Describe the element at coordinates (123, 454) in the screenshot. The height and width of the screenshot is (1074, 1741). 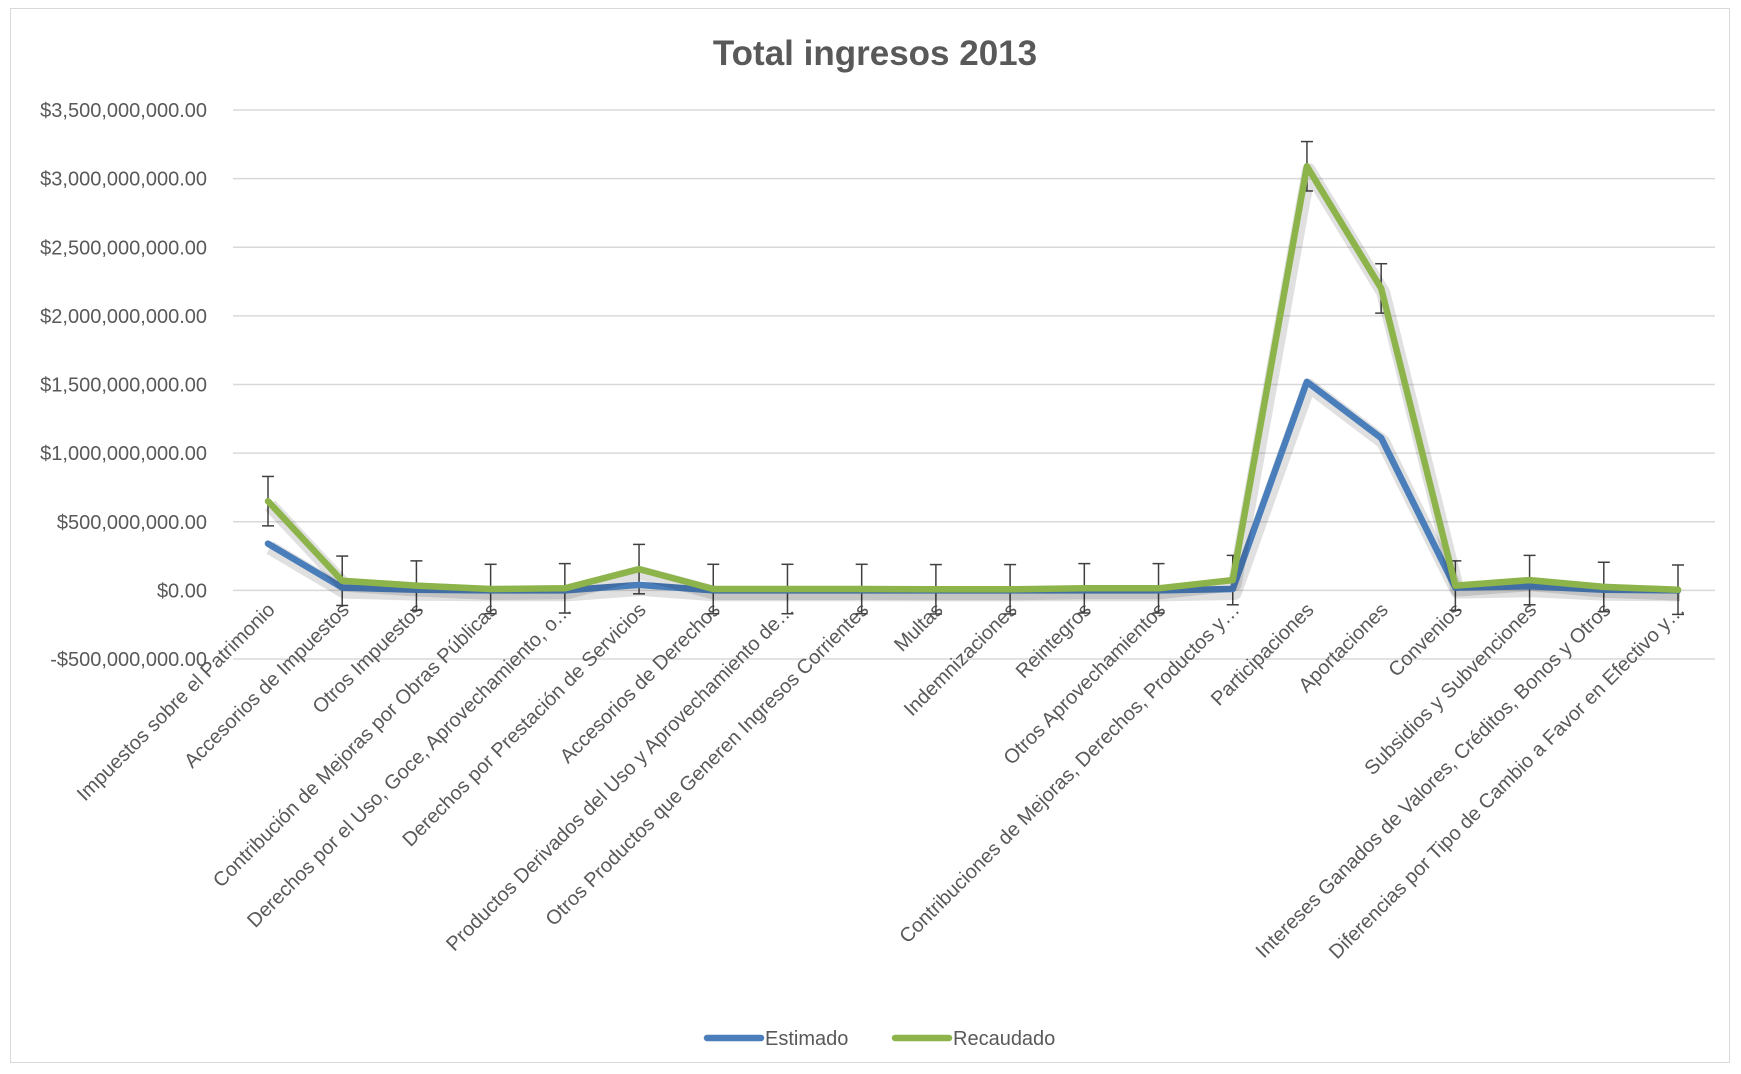
I see `y-tick-label: $1,000,000,000.00` at that location.